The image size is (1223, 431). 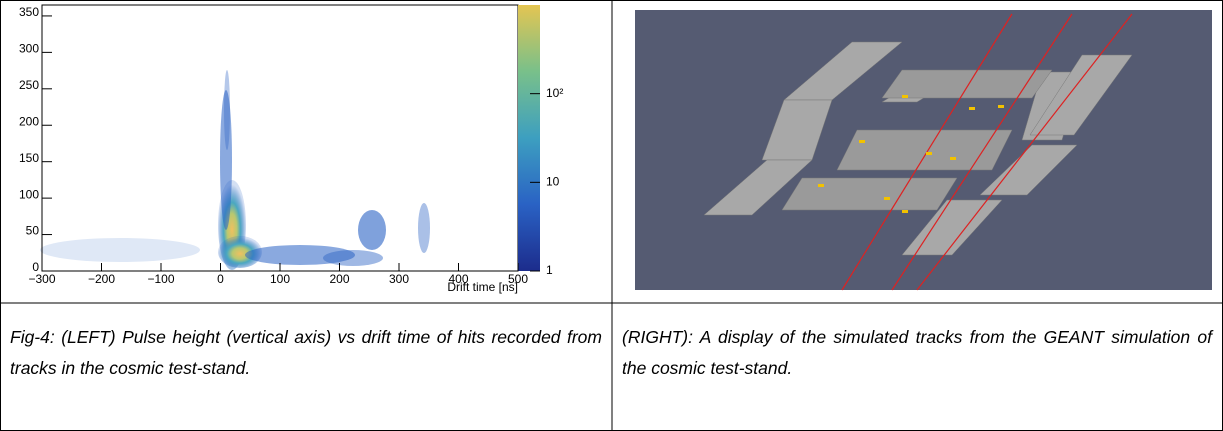 I want to click on y-tick-label: 350, so click(x=29, y=12).